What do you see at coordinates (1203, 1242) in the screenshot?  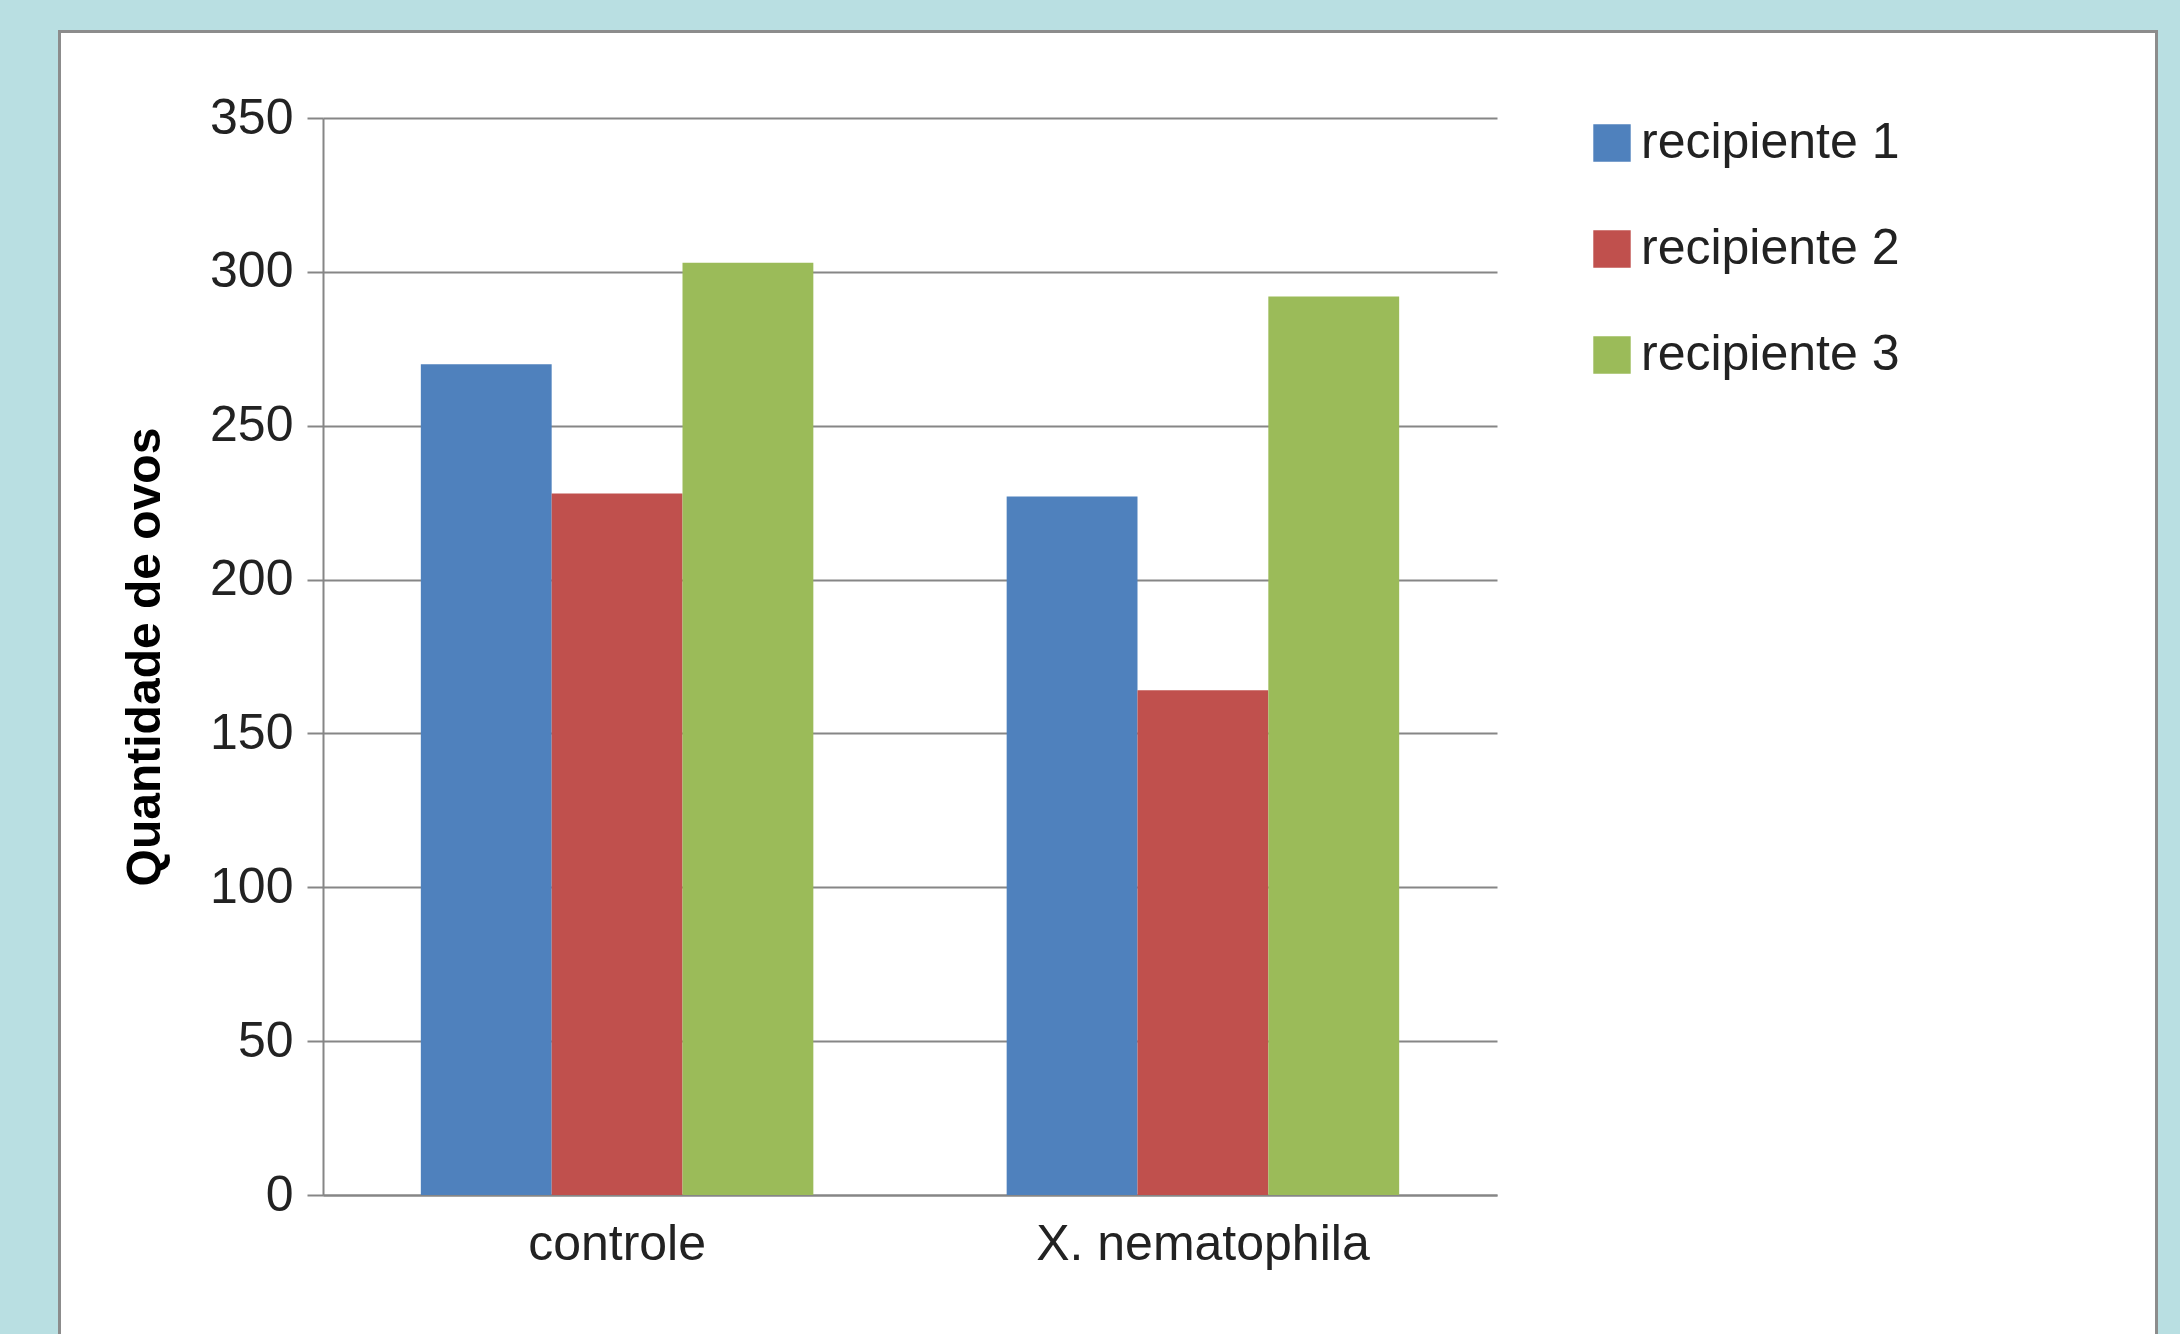 I see `x-tick-label: X. nematophila` at bounding box center [1203, 1242].